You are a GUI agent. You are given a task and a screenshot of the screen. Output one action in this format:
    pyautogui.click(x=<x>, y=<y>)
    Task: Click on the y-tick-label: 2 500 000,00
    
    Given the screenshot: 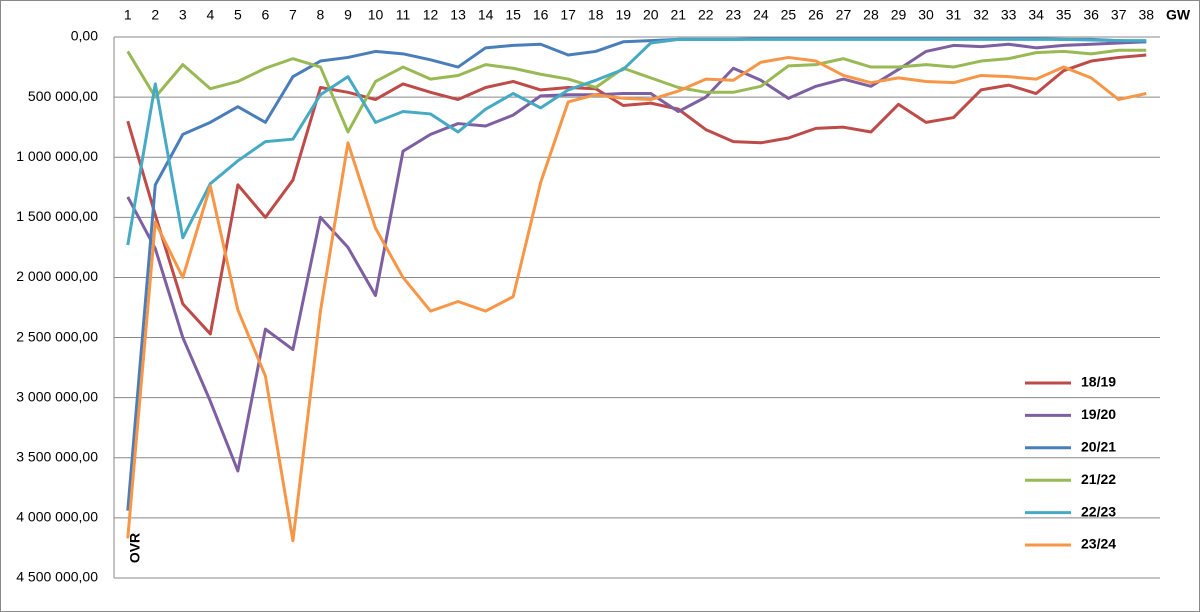 What is the action you would take?
    pyautogui.click(x=57, y=336)
    